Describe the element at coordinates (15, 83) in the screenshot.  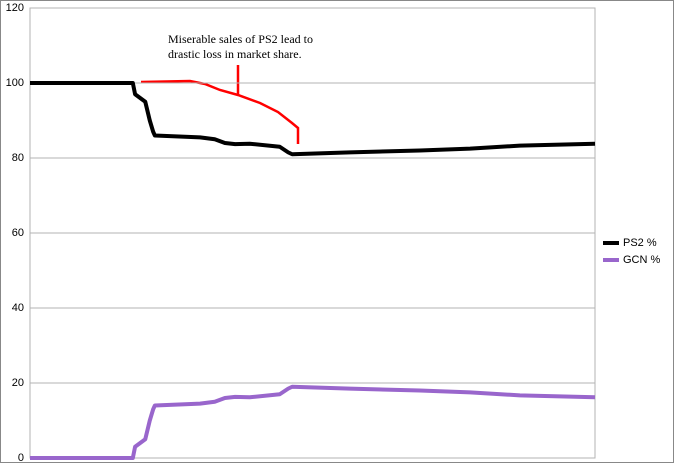
I see `y-tick-label: 100` at that location.